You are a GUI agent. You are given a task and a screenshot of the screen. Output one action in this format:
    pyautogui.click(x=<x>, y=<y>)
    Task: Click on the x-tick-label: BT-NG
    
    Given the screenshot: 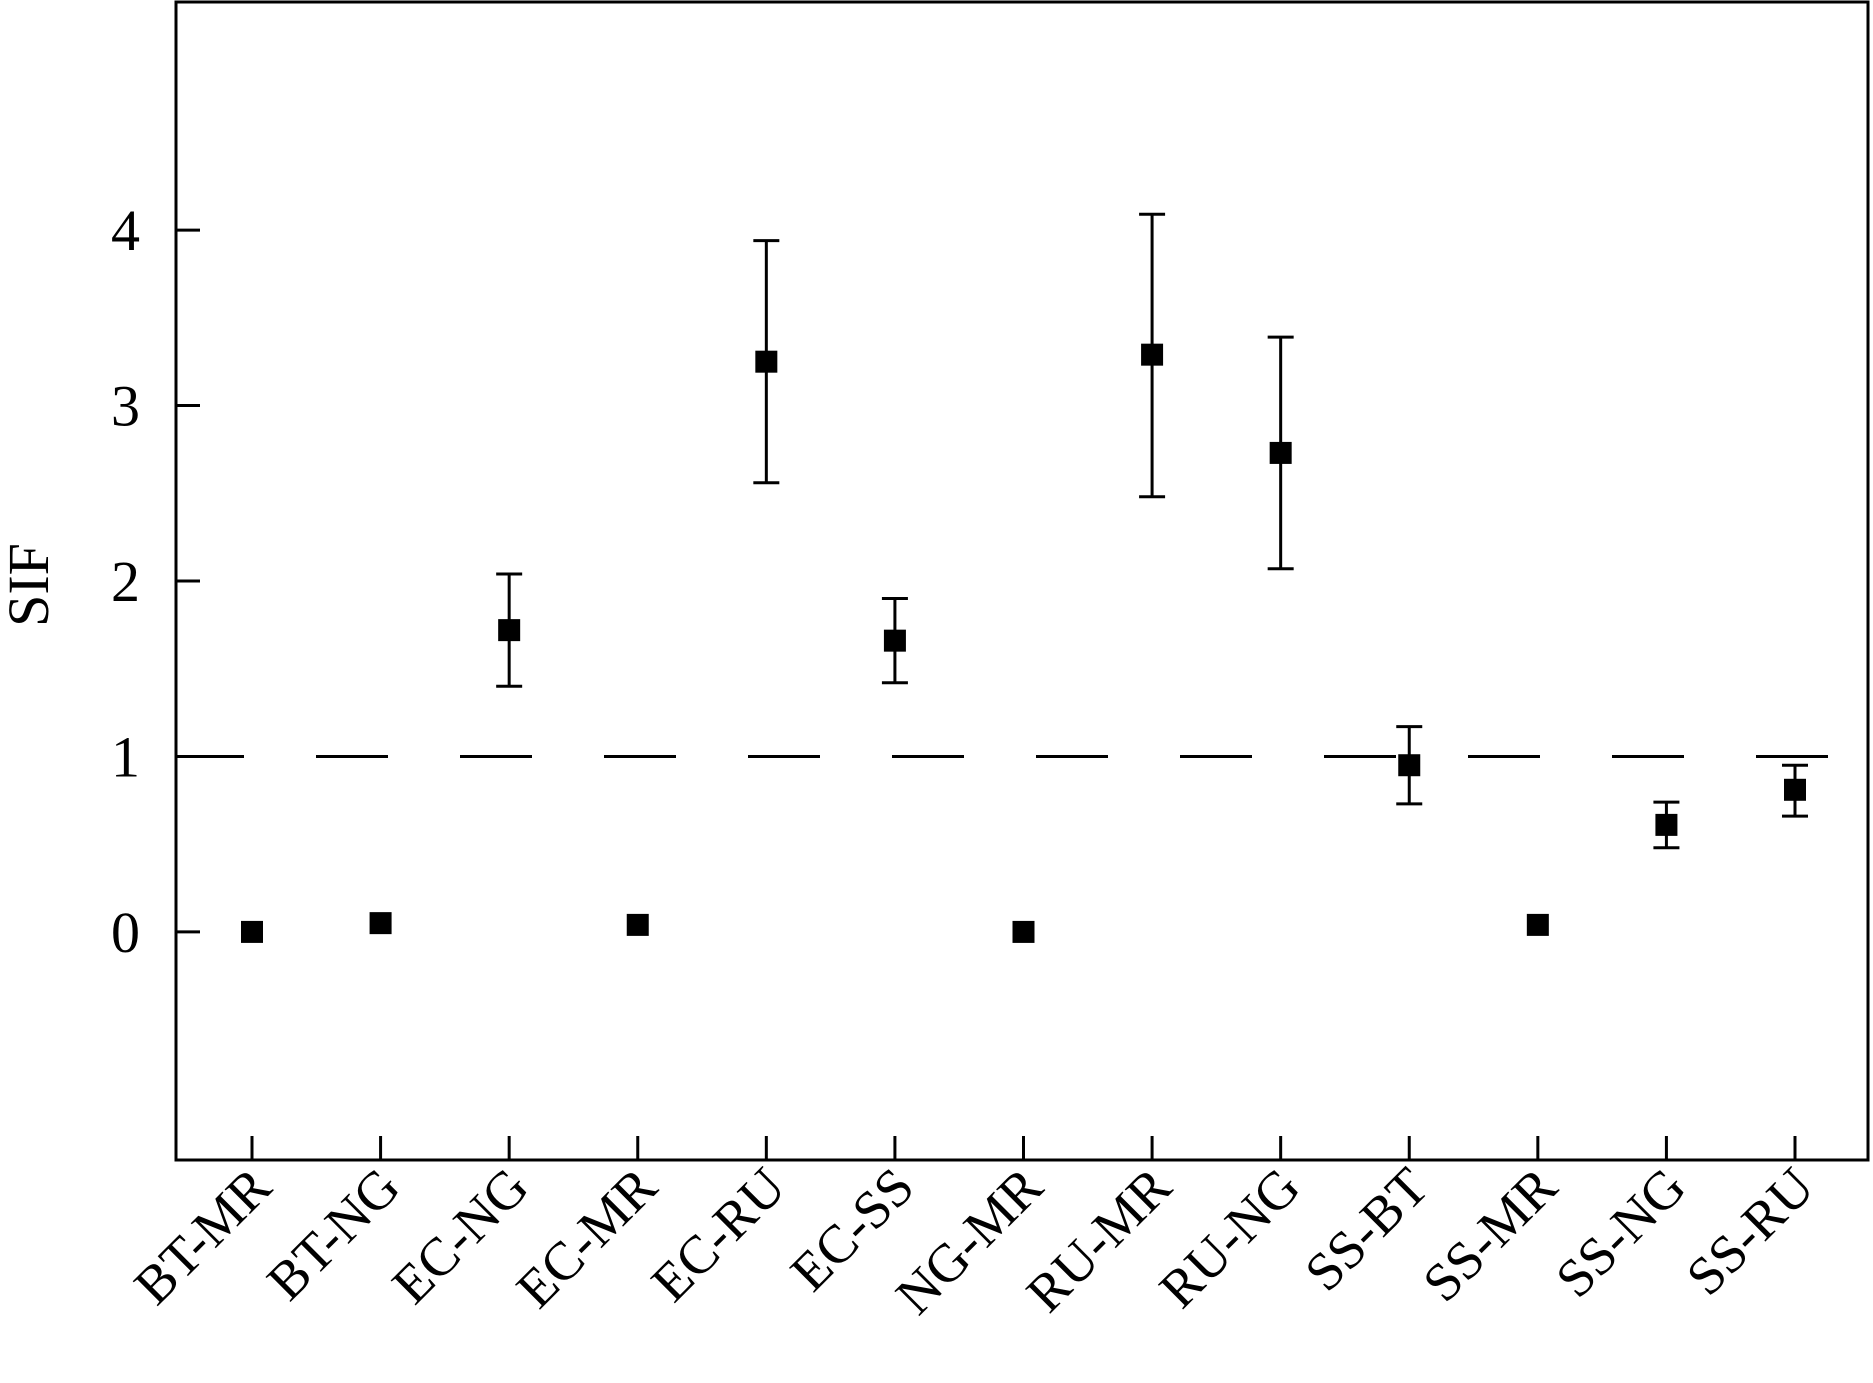 What is the action you would take?
    pyautogui.click(x=333, y=1234)
    